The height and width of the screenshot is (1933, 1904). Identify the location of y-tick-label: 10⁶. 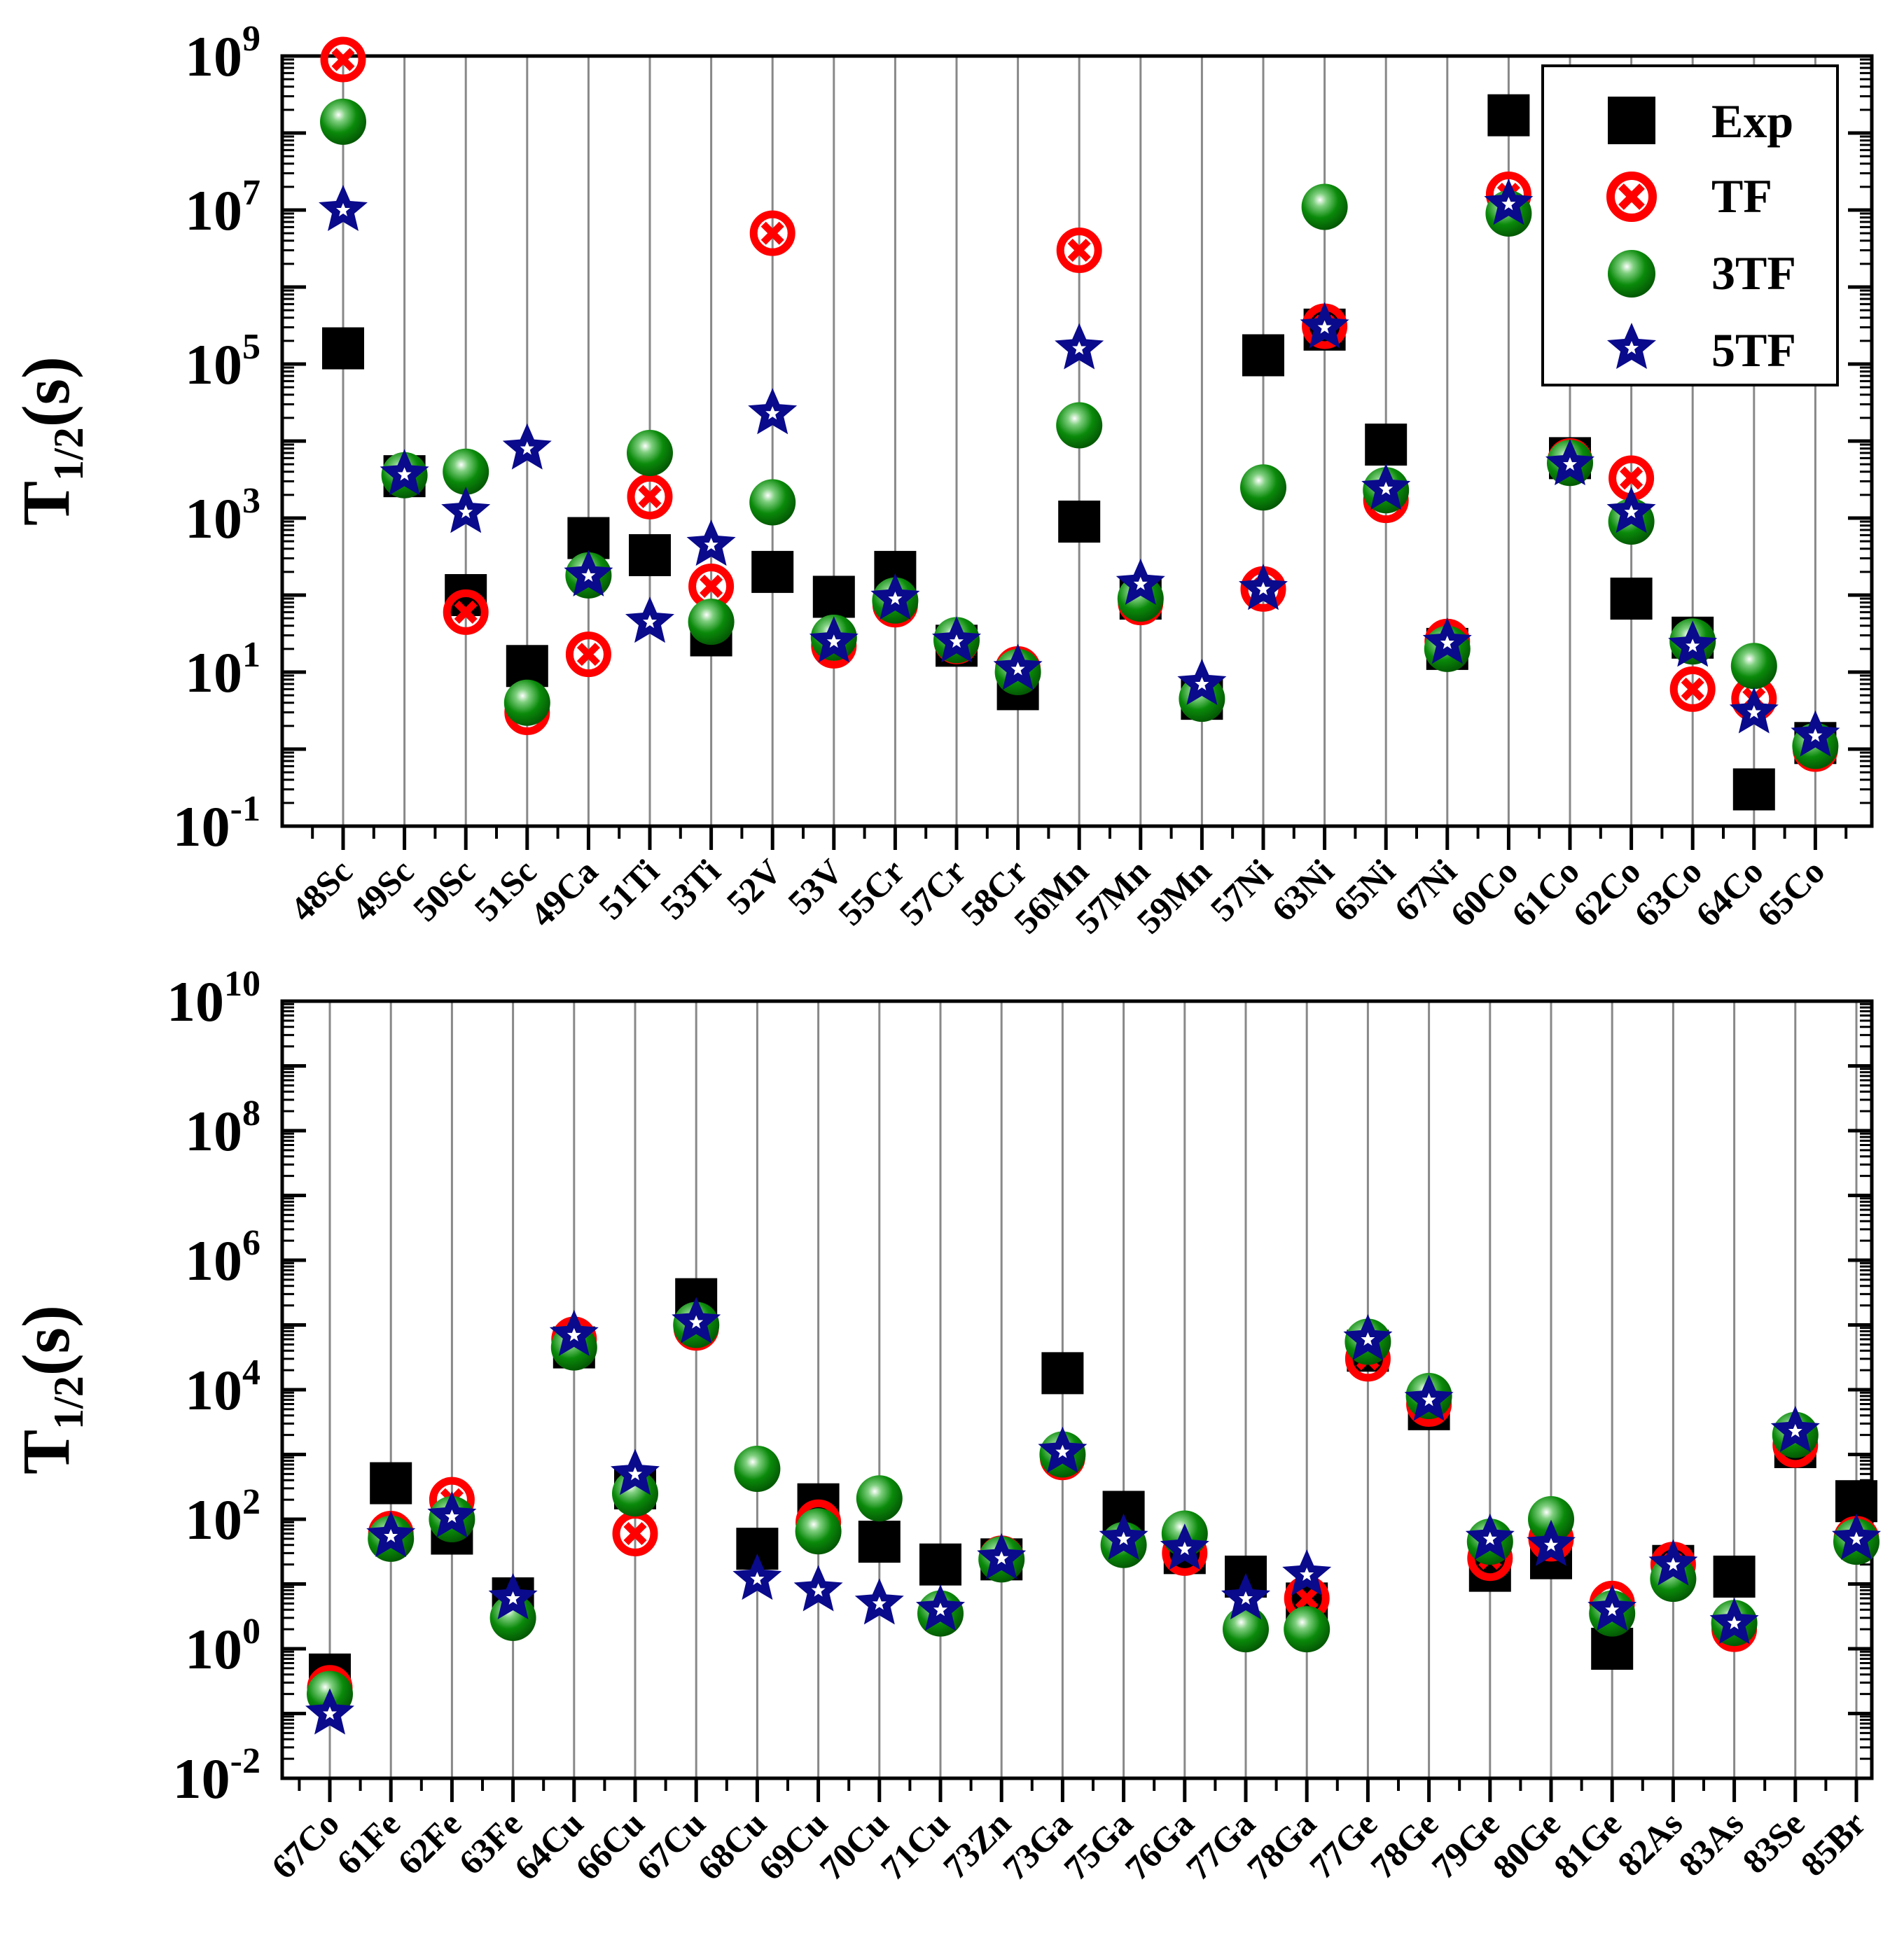
(223, 1257).